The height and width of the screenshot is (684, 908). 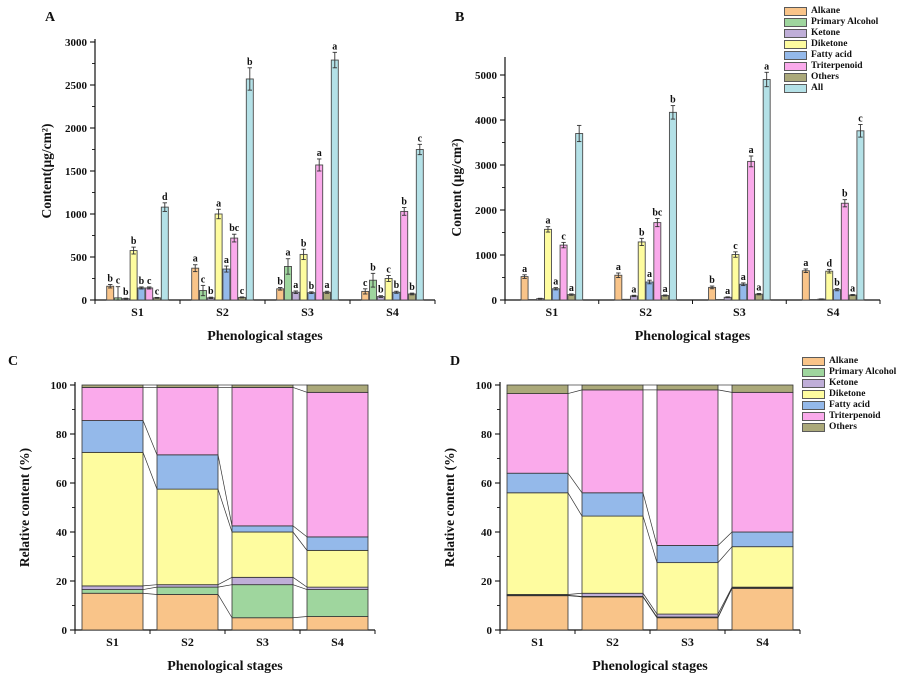 I want to click on segment-others-s2, so click(x=187, y=386).